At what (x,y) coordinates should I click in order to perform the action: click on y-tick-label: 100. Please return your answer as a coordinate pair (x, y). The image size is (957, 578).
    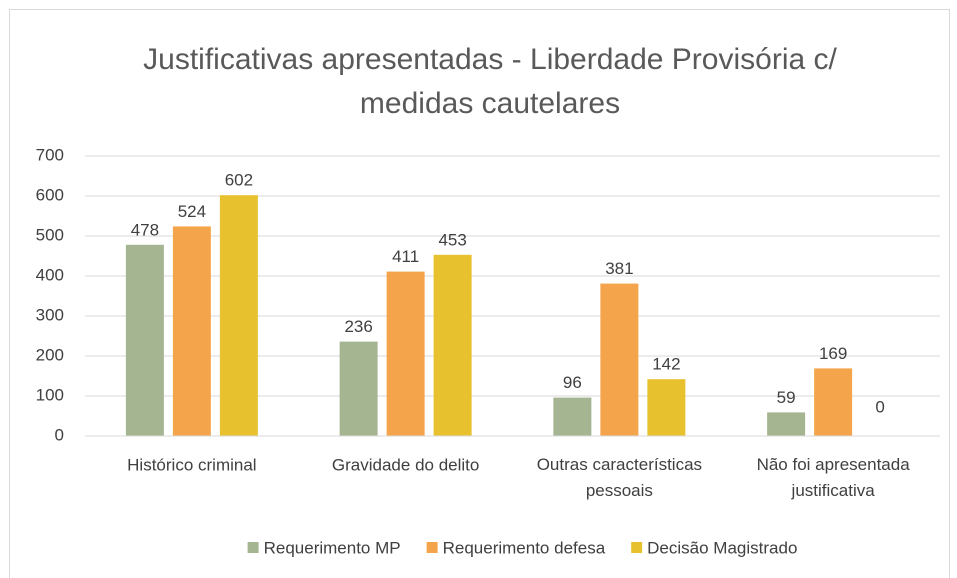
    Looking at the image, I should click on (50, 394).